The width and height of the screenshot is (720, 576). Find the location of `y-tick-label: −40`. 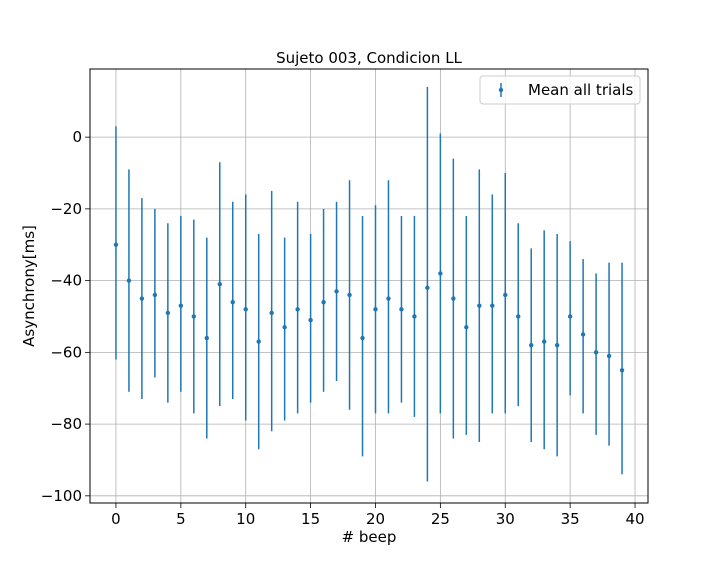

y-tick-label: −40 is located at coordinates (66, 281).